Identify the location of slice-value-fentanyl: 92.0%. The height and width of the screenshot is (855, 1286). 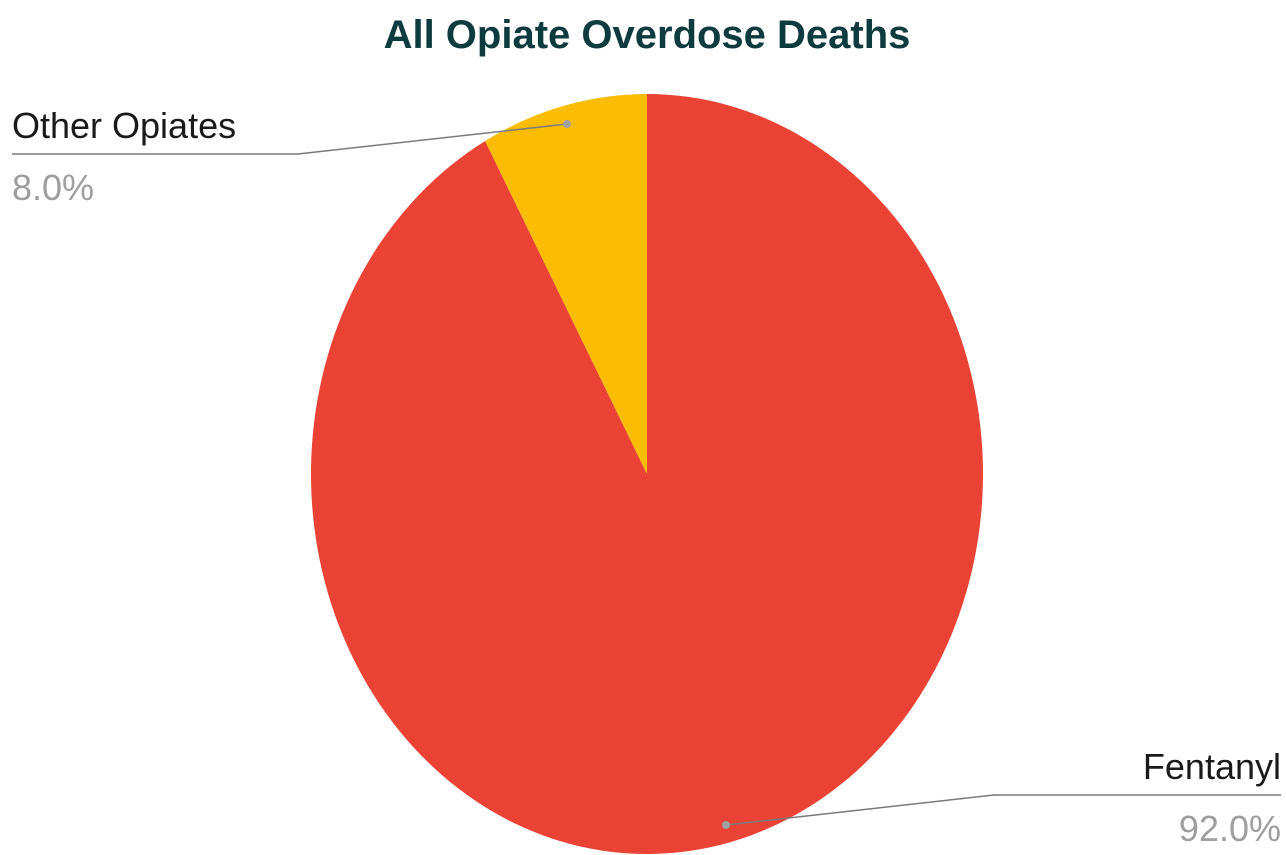
(1230, 828).